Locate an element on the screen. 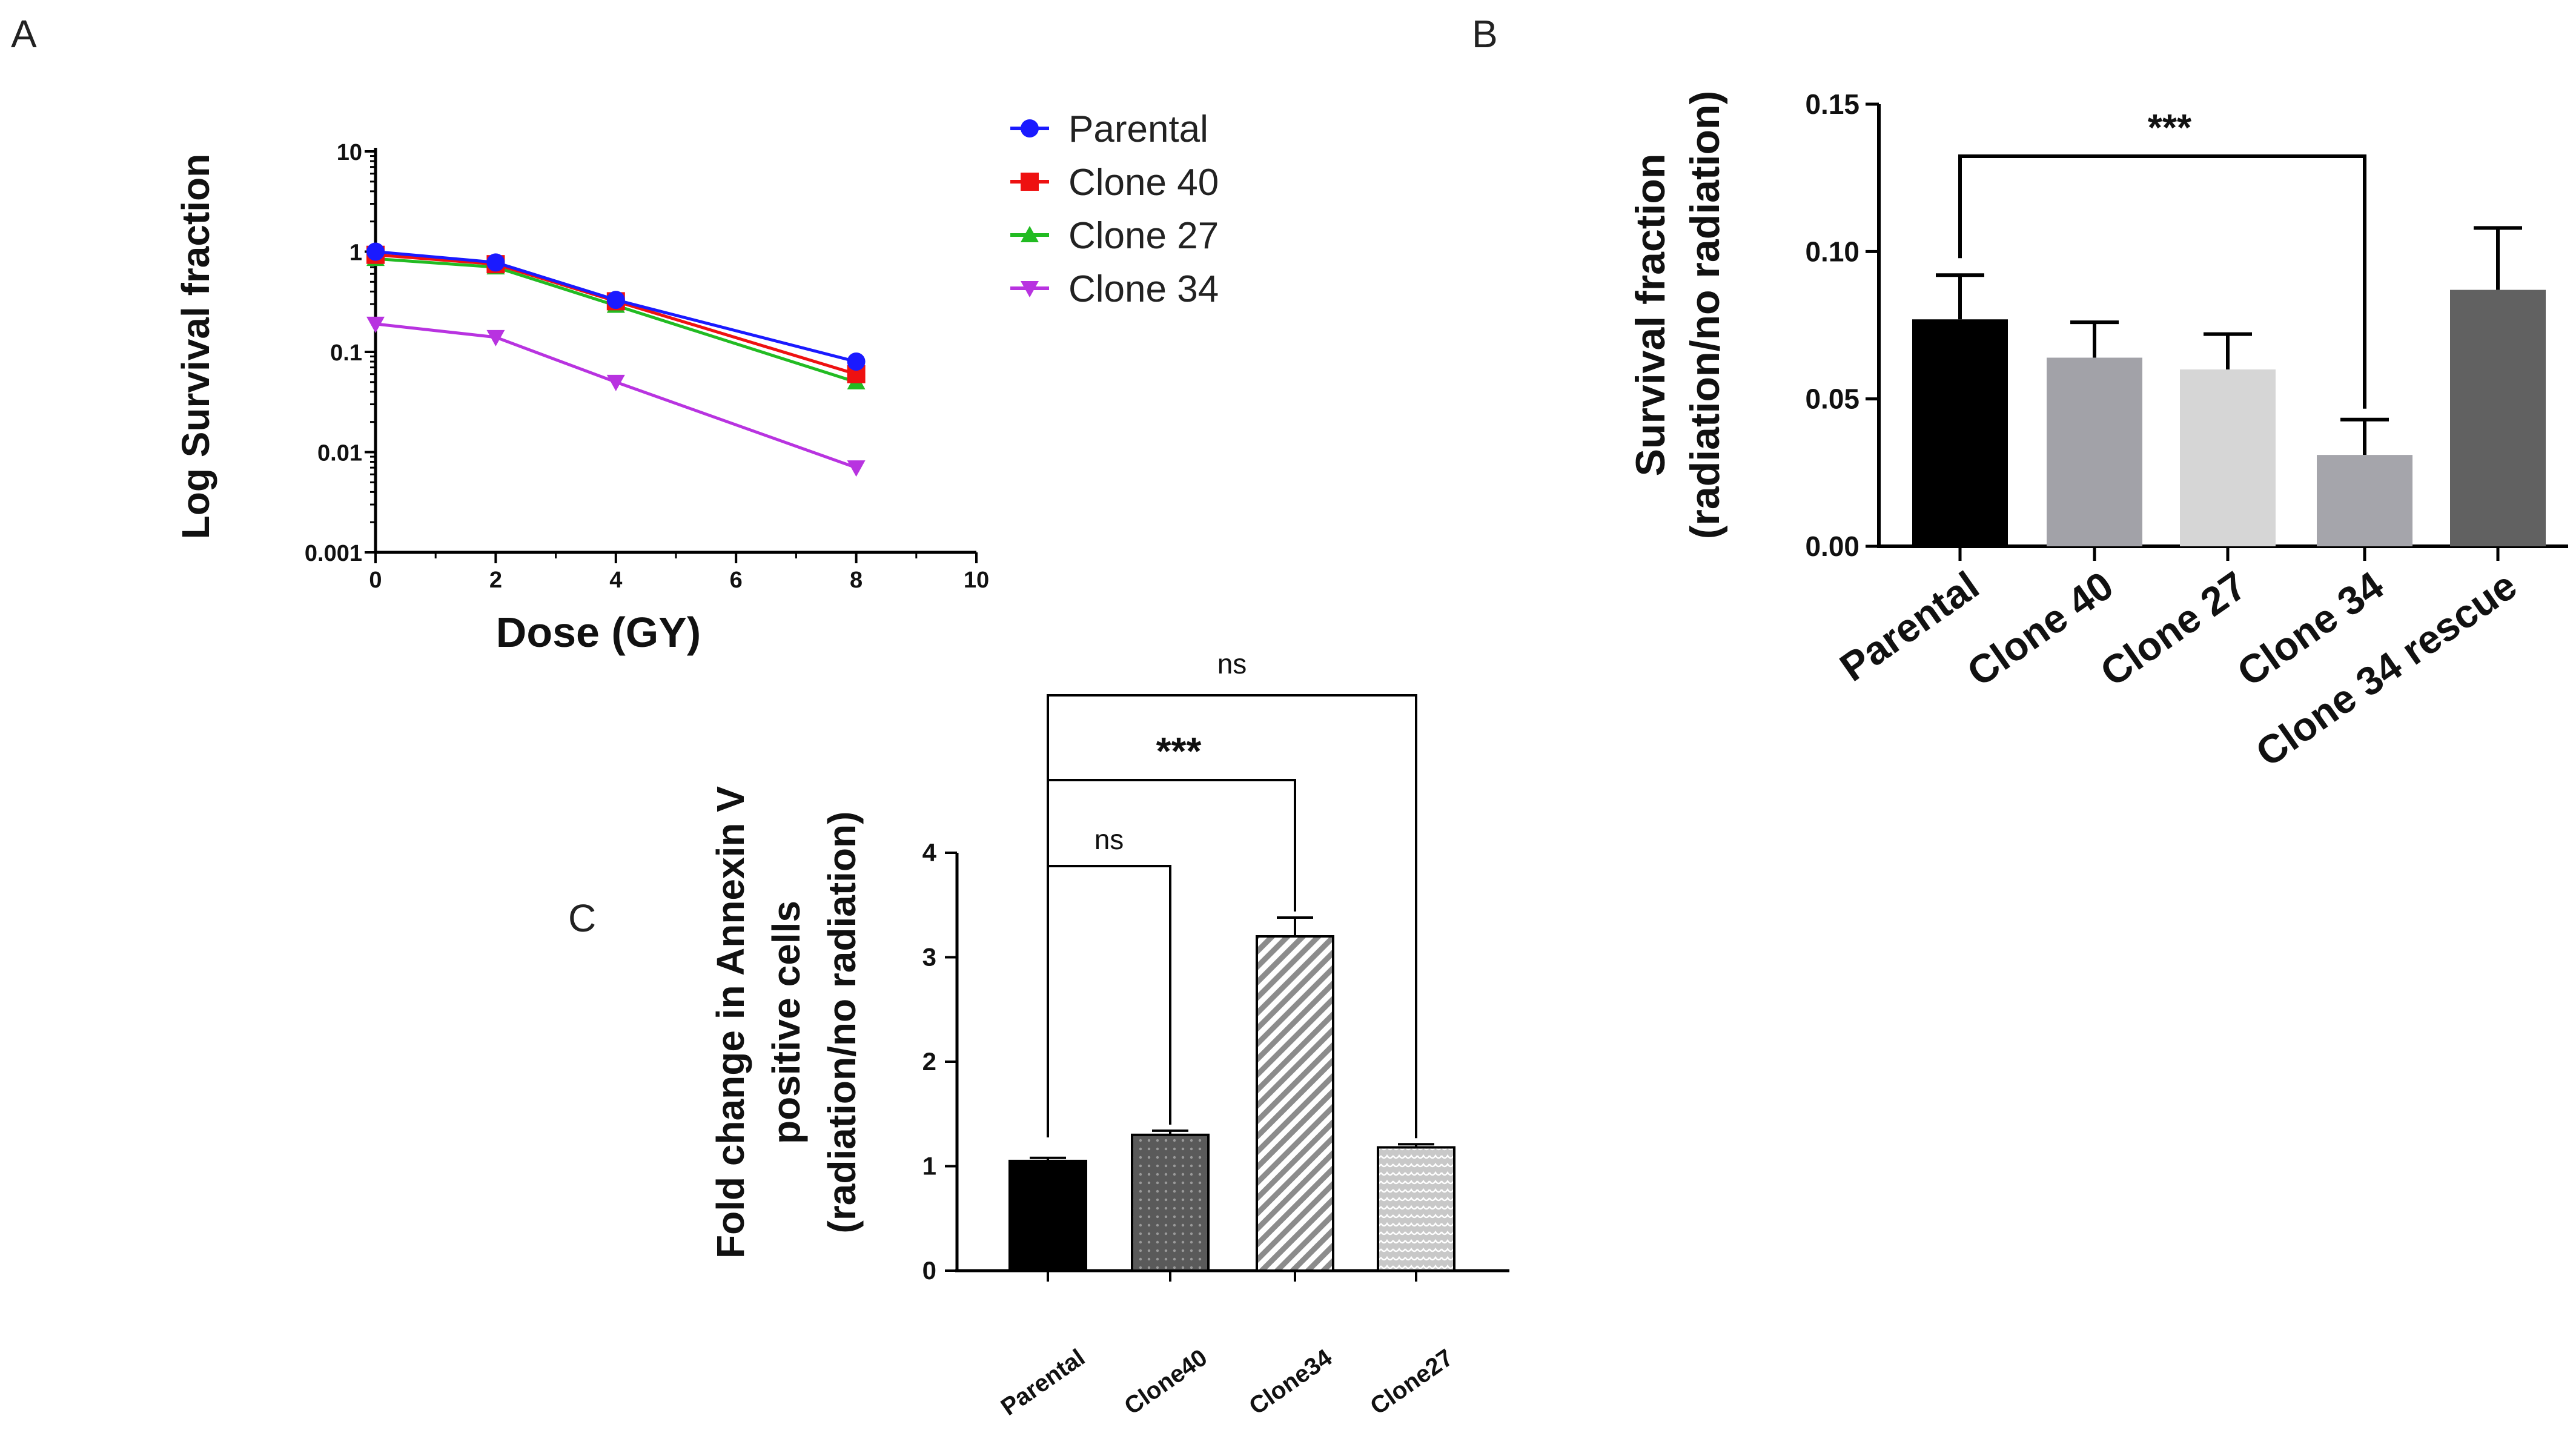 The image size is (2573, 1456). series-parental is located at coordinates (616, 306).